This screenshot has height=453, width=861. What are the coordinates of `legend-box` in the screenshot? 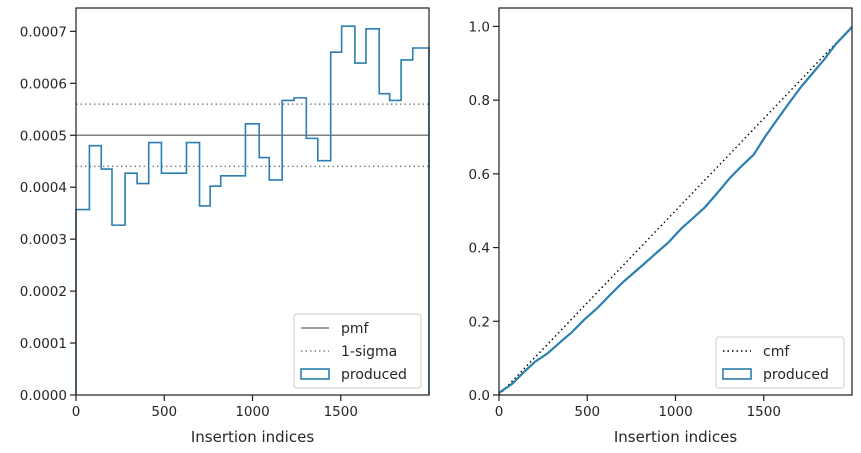 It's located at (780, 362).